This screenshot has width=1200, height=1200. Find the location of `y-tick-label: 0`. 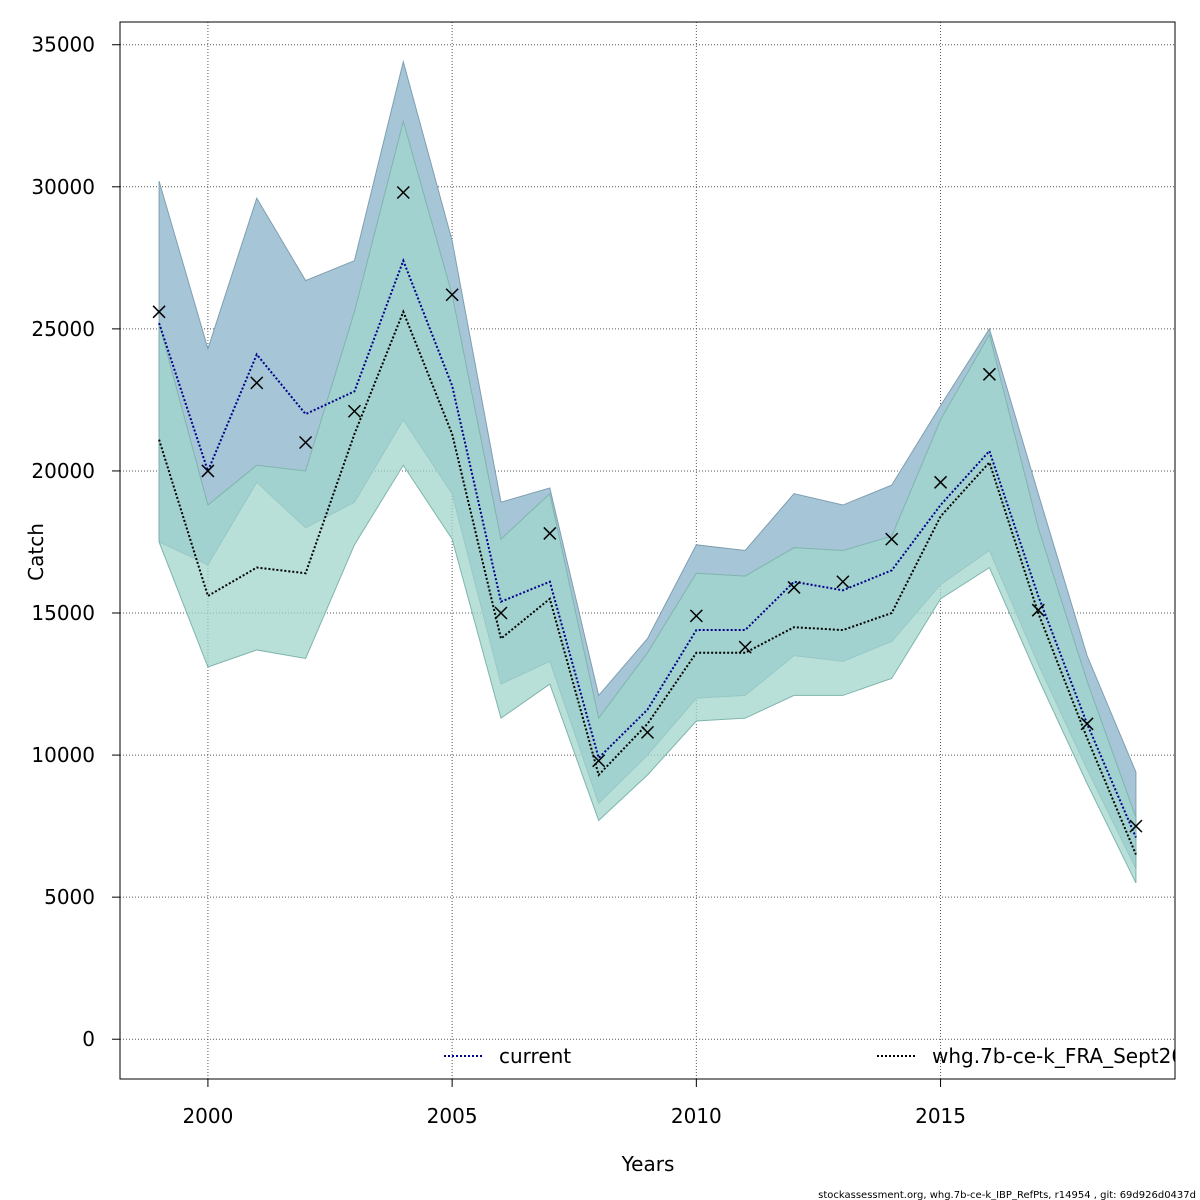

y-tick-label: 0 is located at coordinates (88, 1039).